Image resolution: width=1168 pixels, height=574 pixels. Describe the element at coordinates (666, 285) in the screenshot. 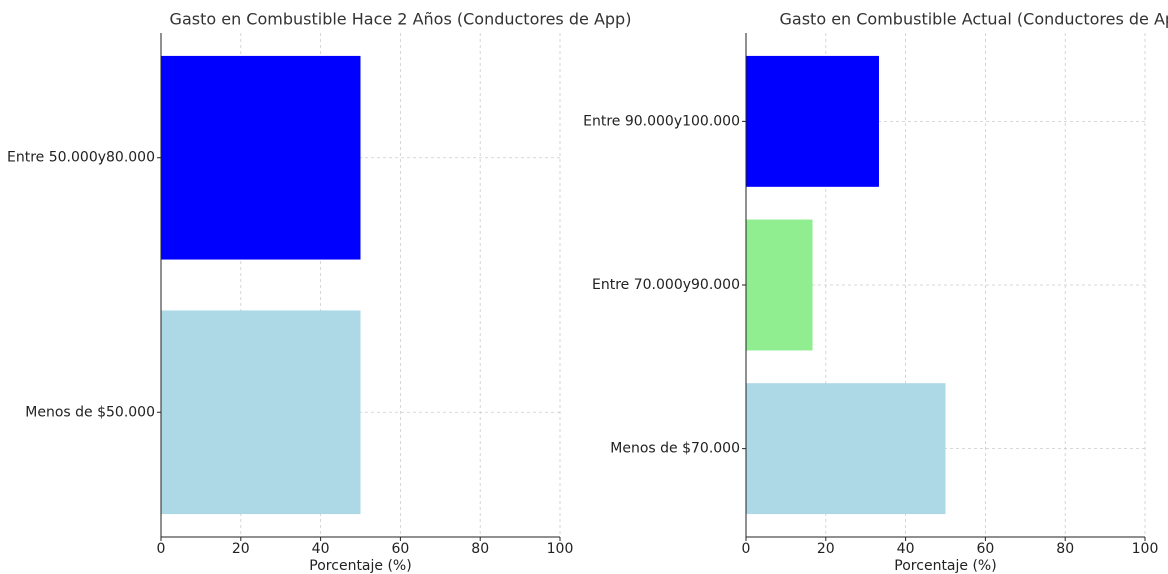

I see `y-tick-label: Entre 70.000y90.000` at that location.